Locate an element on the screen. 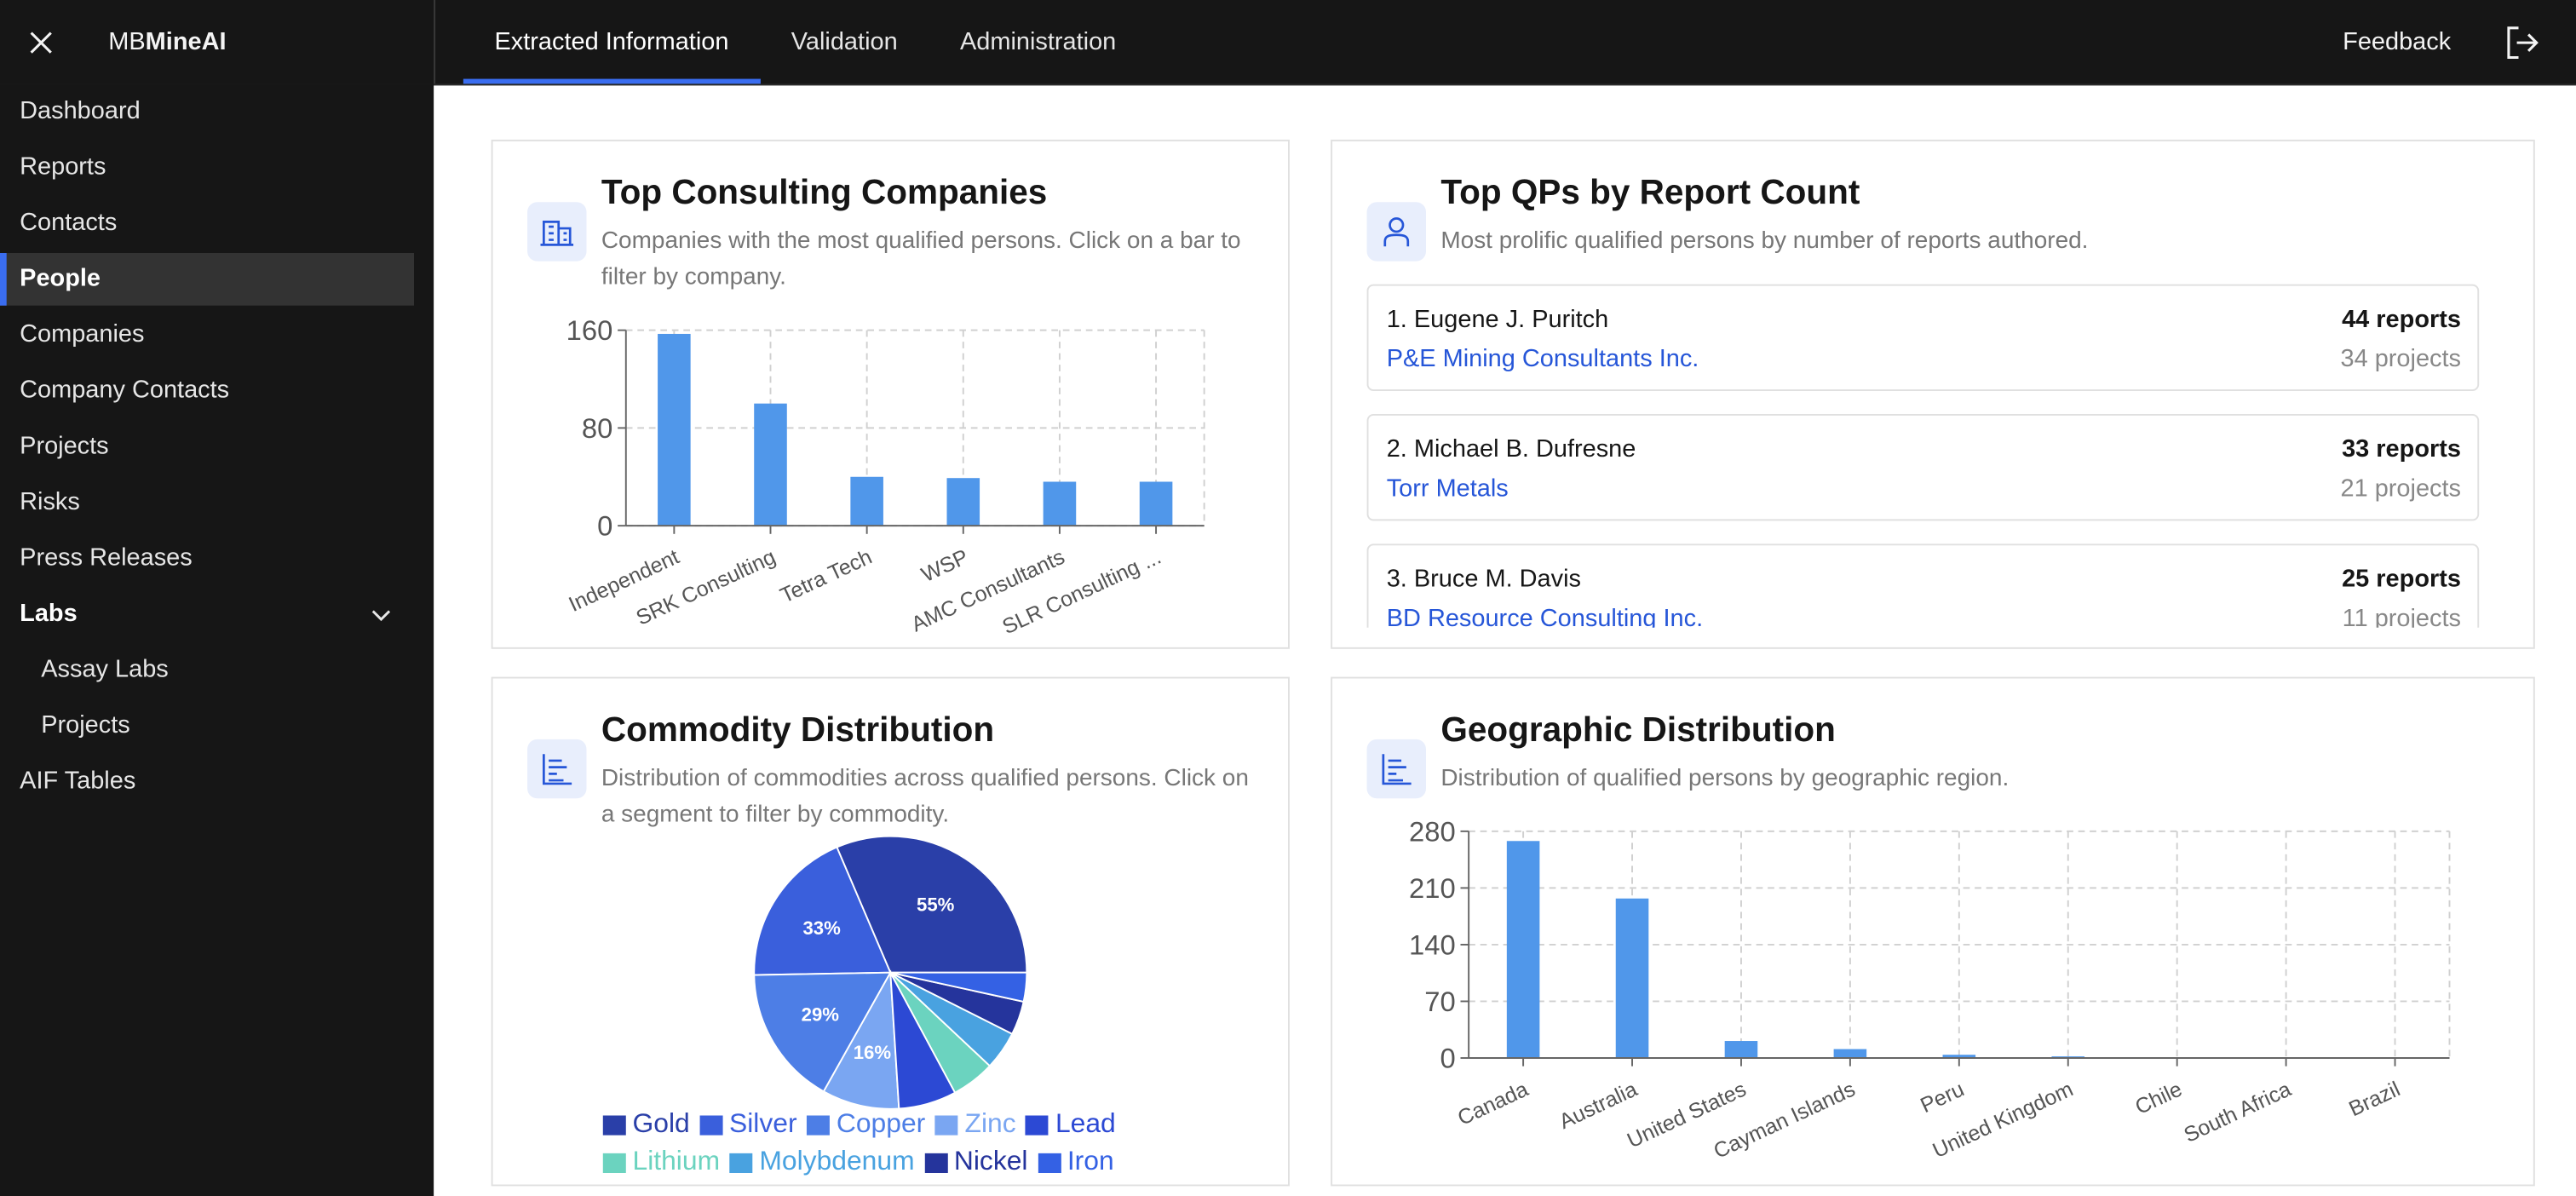 The image size is (2576, 1196). nav-item: People is located at coordinates (207, 279).